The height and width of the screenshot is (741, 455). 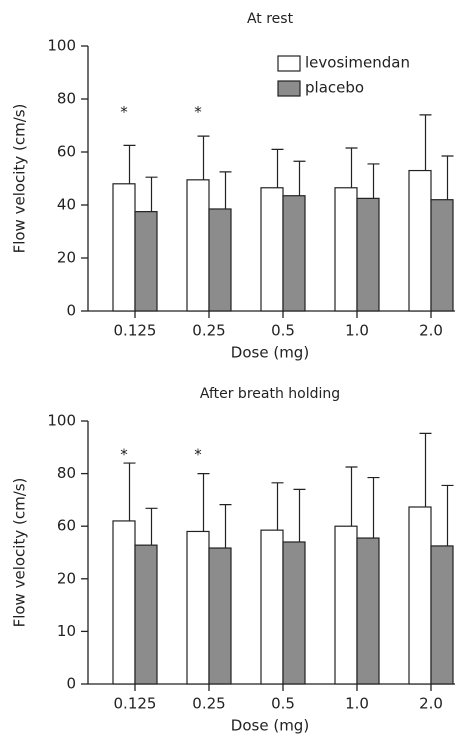 I want to click on y-tick-label: 40, so click(x=66, y=205).